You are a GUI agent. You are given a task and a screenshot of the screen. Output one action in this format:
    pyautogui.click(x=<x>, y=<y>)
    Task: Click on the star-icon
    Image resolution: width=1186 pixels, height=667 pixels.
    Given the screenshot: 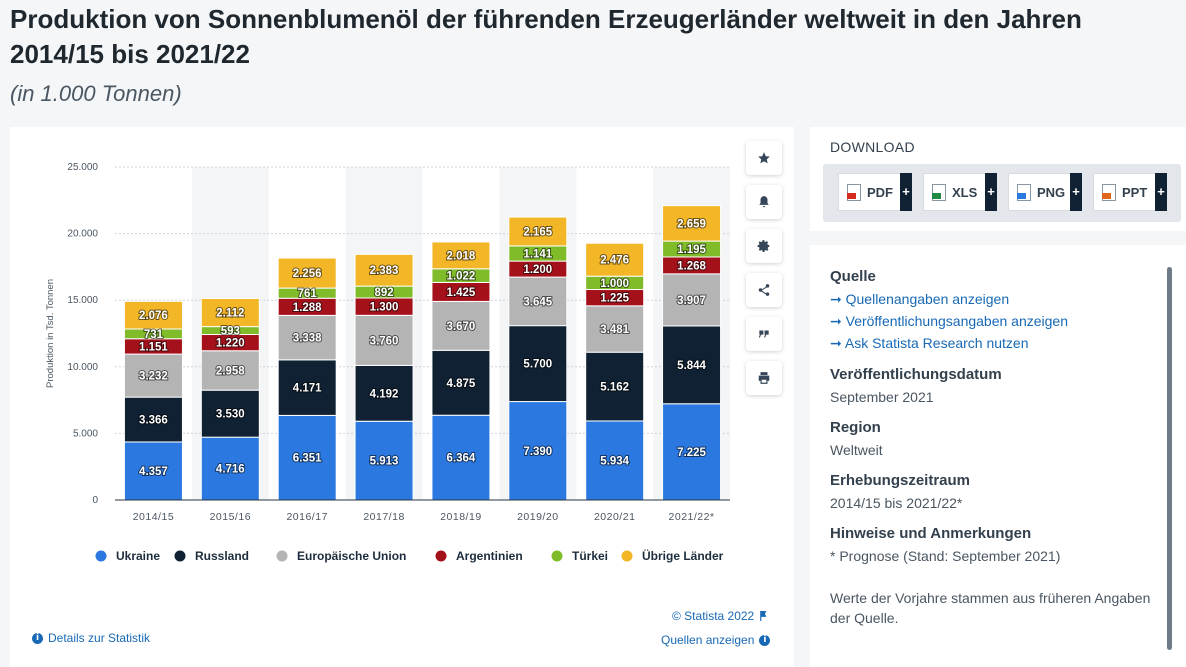 What is the action you would take?
    pyautogui.click(x=764, y=158)
    